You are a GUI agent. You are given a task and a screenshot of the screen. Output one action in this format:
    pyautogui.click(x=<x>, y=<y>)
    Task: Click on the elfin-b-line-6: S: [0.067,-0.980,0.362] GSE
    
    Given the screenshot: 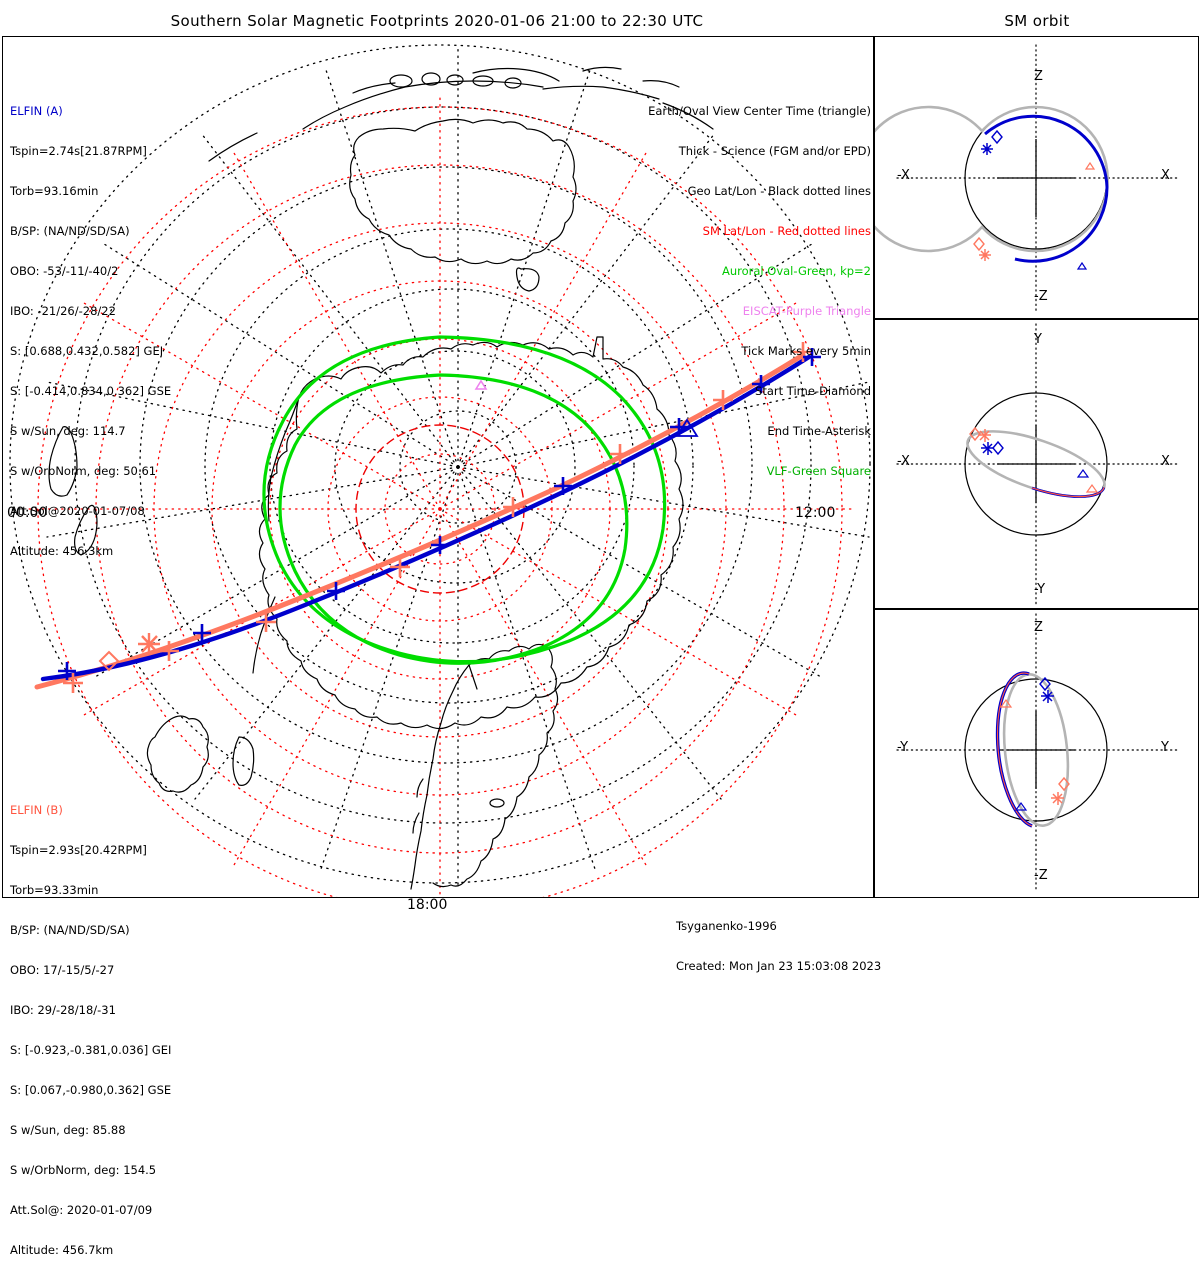 What is the action you would take?
    pyautogui.click(x=91, y=1089)
    